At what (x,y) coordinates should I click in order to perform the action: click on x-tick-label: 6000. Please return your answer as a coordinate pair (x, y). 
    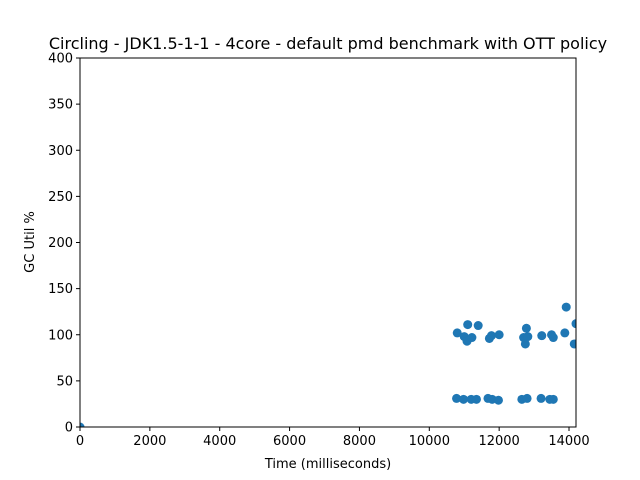
    Looking at the image, I should click on (289, 441).